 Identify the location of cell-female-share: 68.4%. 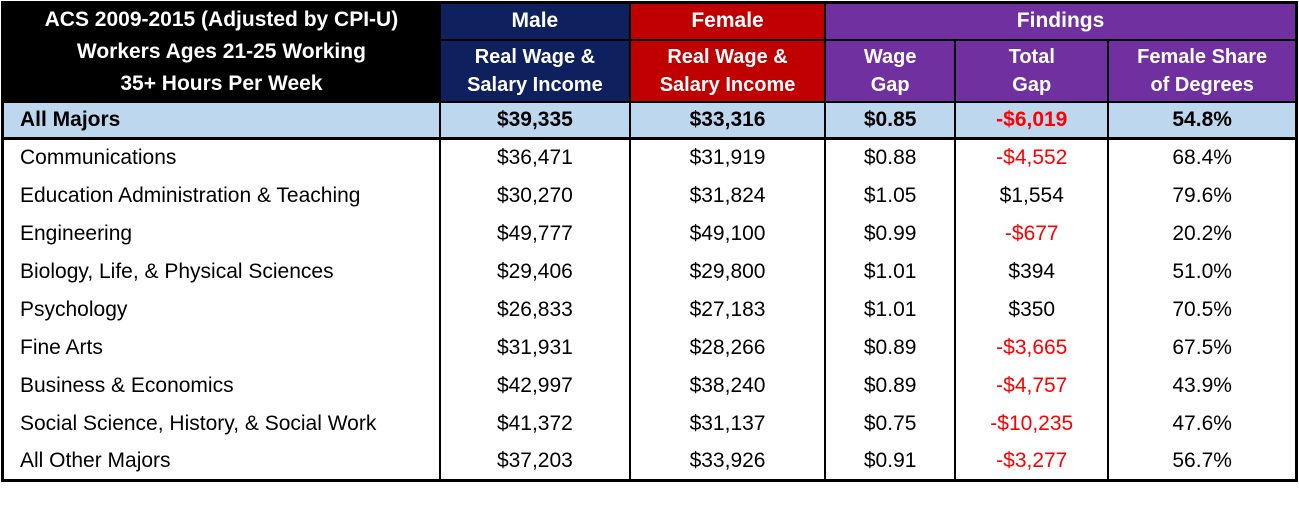
(1202, 157).